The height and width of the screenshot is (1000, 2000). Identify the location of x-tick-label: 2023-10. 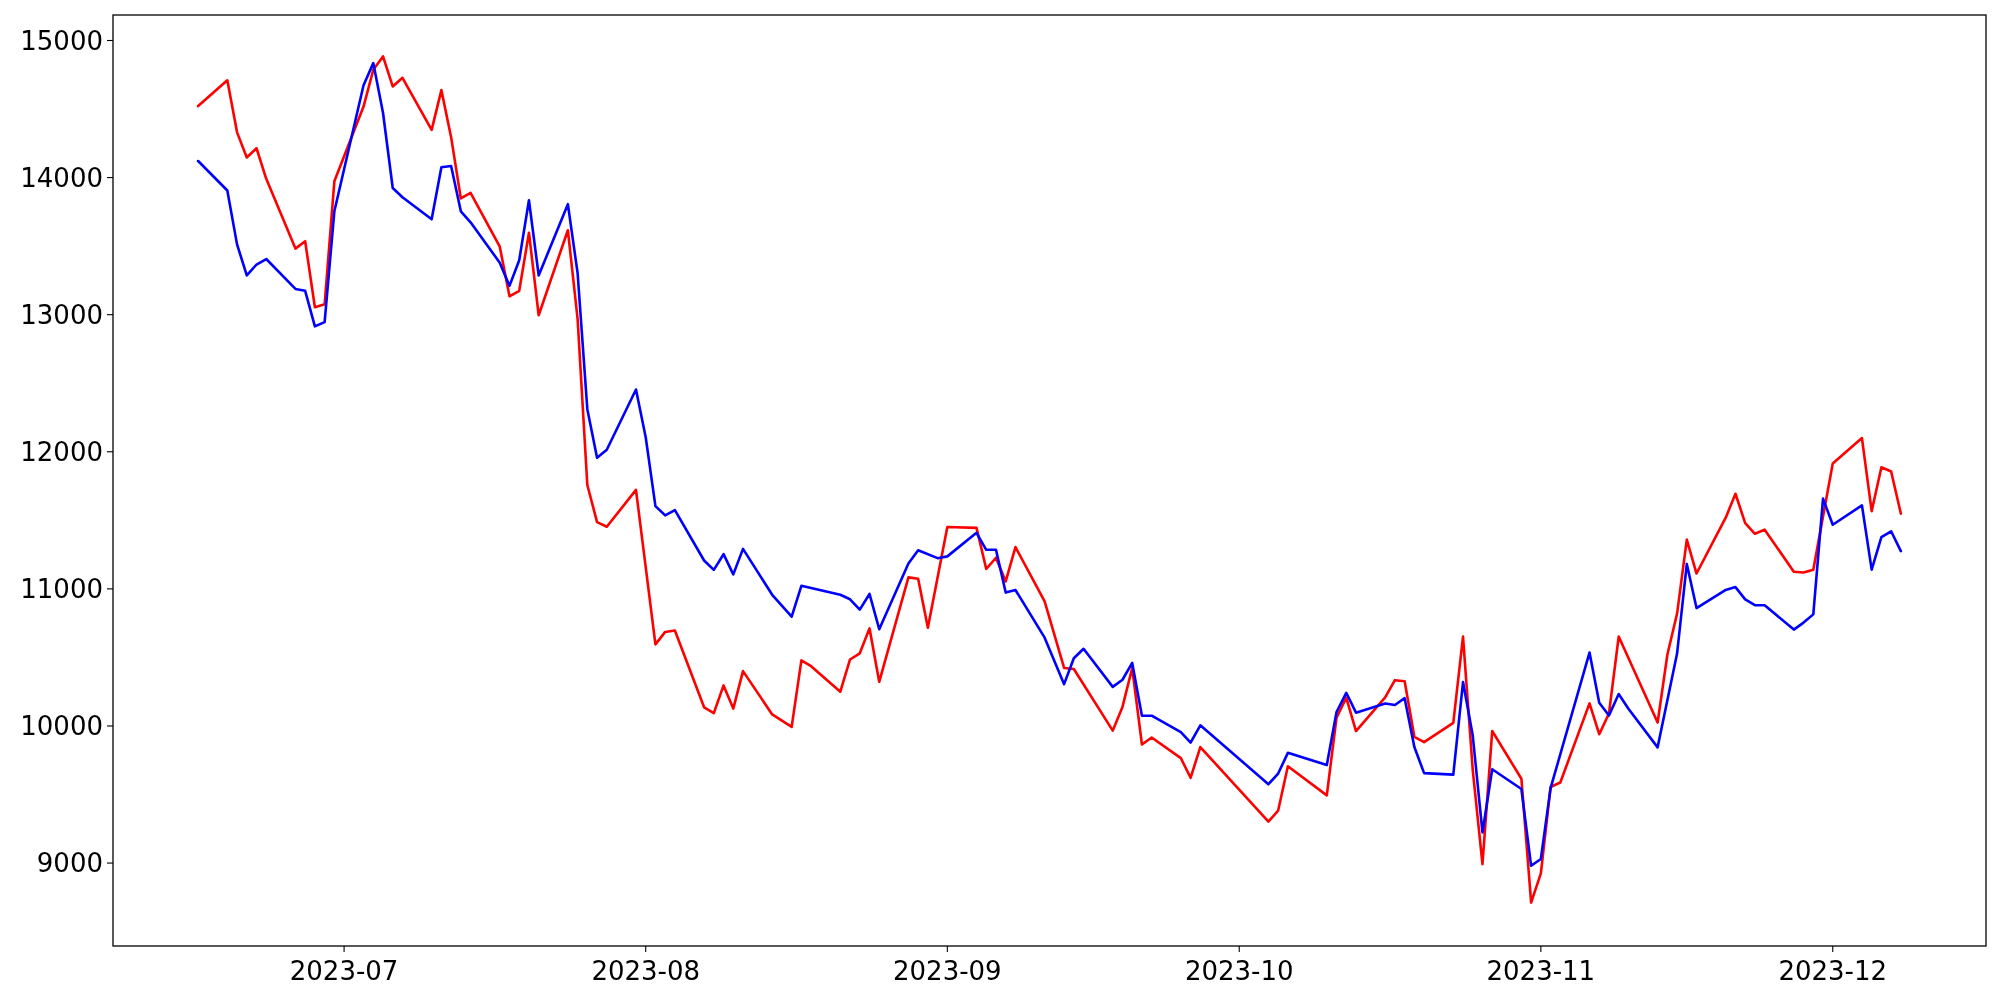
(1239, 971).